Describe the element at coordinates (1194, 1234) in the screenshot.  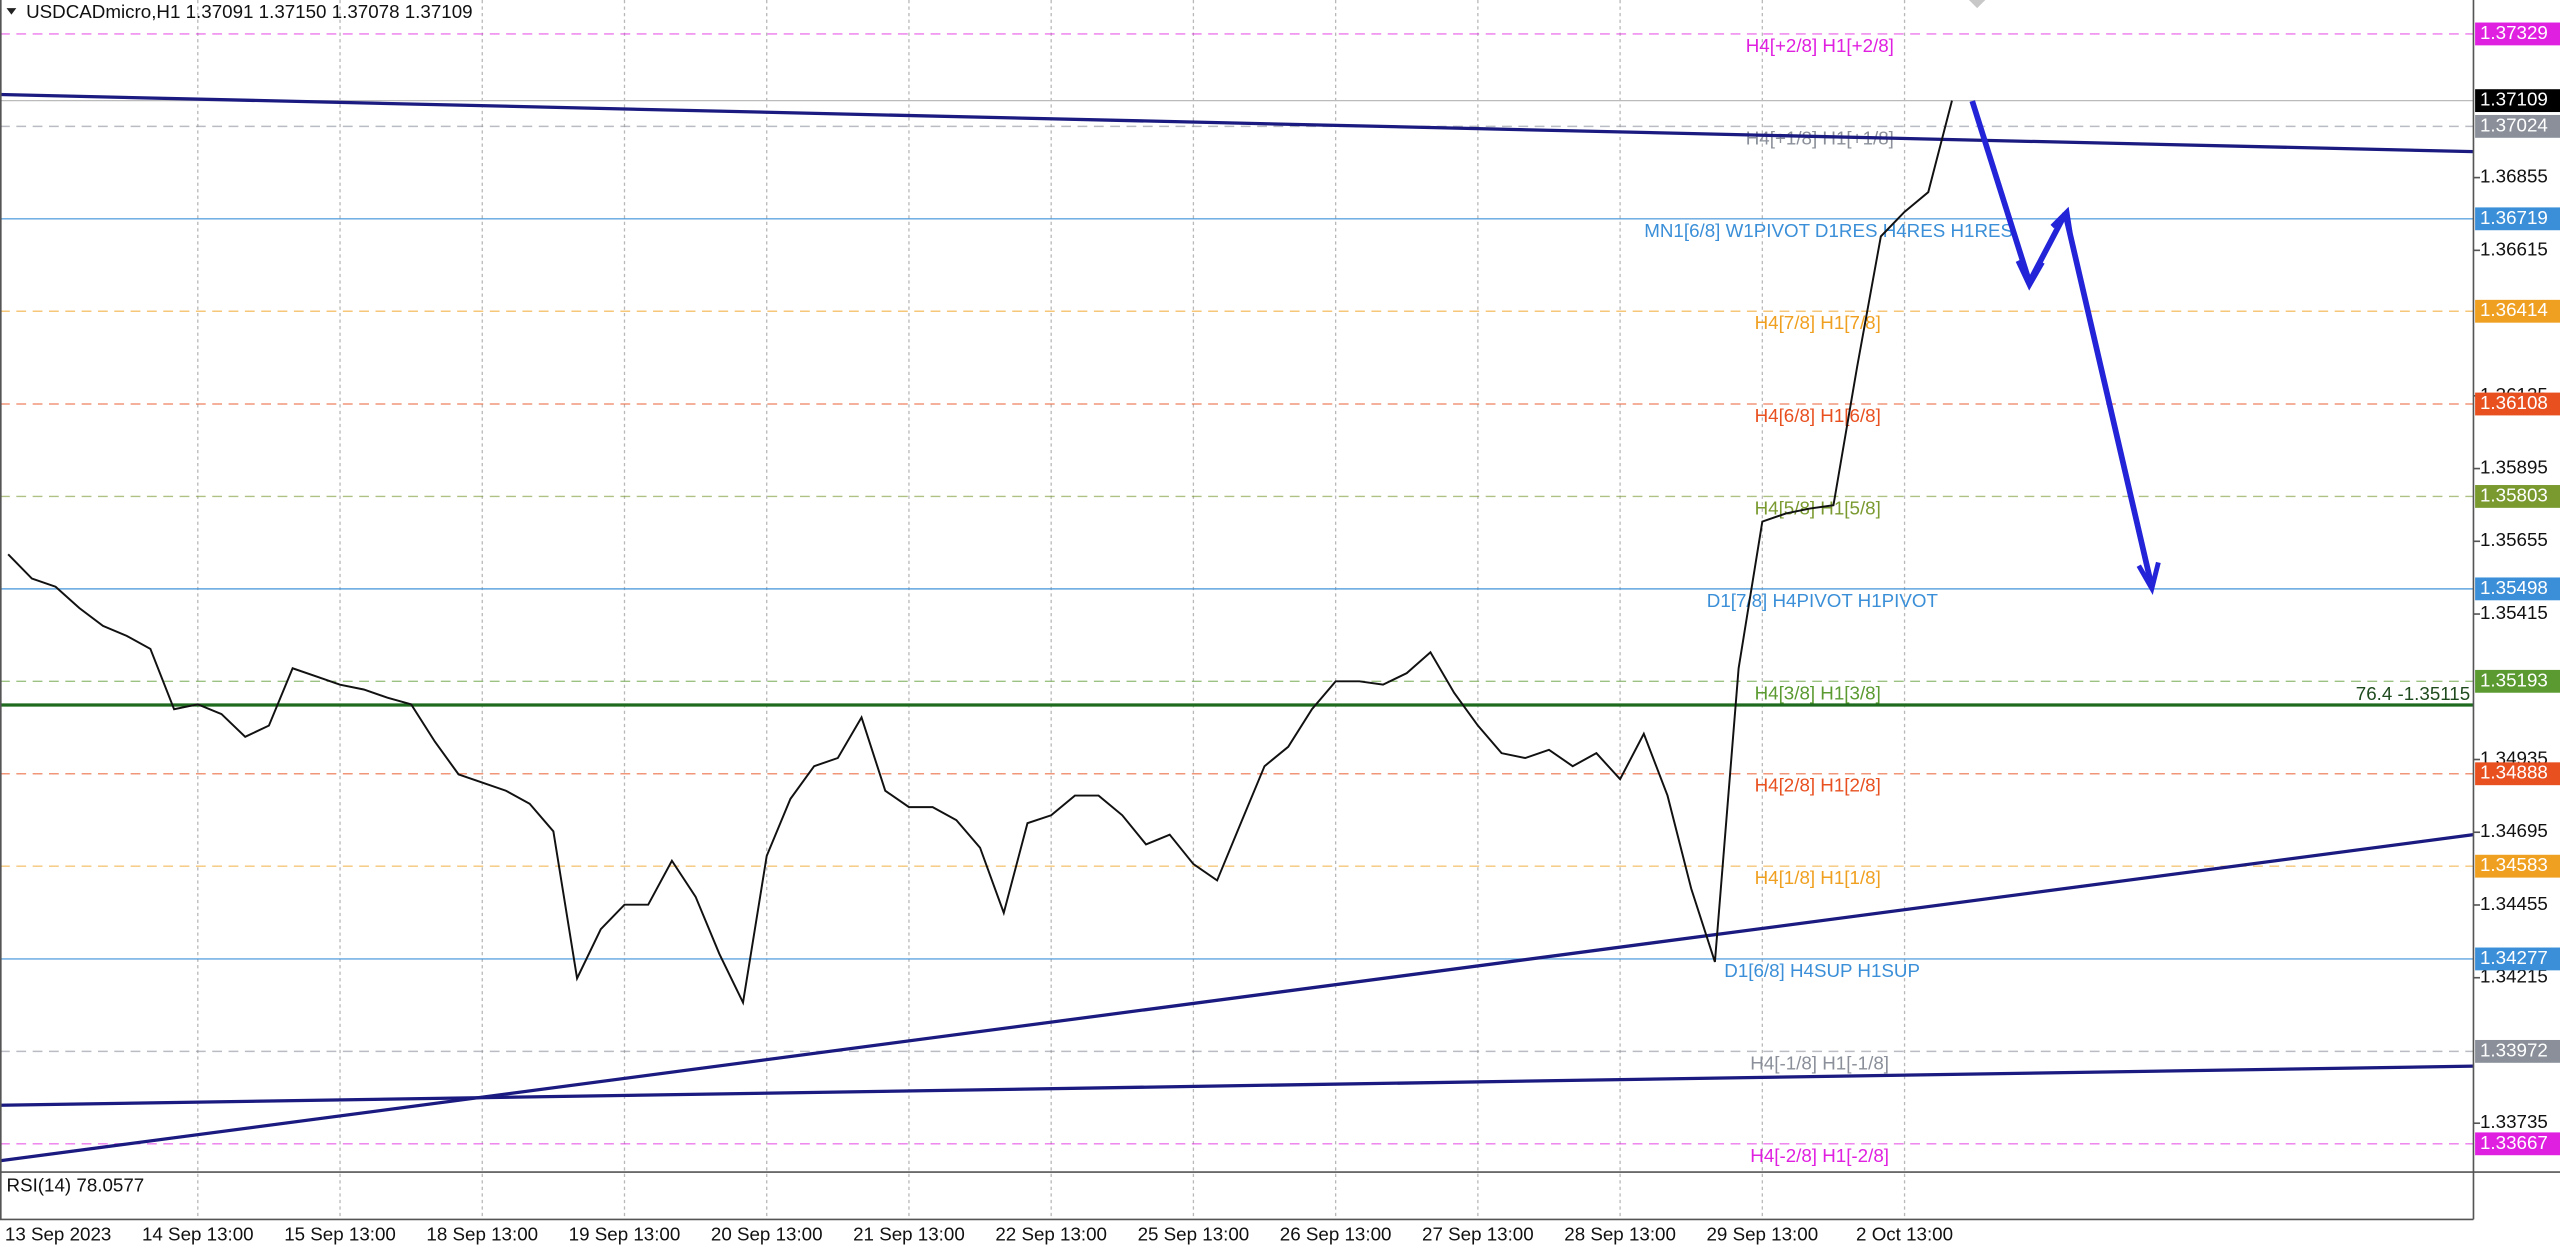
I see `x-tick-label: 25 Sep 13:00` at that location.